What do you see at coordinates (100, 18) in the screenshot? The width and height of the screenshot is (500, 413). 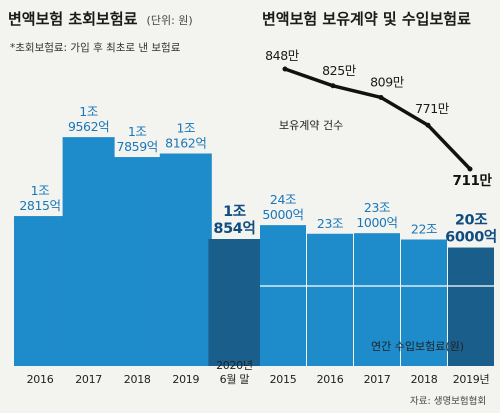 I see `left-chart-title: 변액보험 초회보험료 (단위: 원)` at bounding box center [100, 18].